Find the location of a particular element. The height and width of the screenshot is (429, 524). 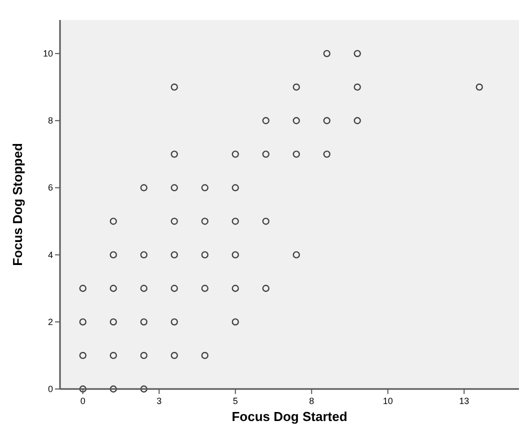

x-tick-label: 13 is located at coordinates (464, 401).